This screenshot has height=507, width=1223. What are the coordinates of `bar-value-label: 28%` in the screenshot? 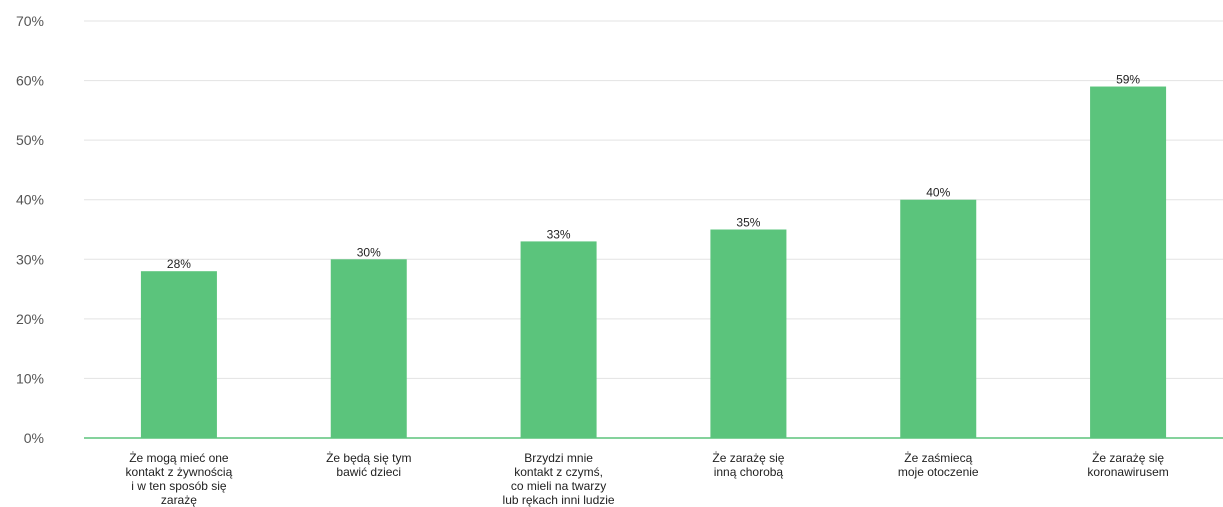 It's located at (179, 264).